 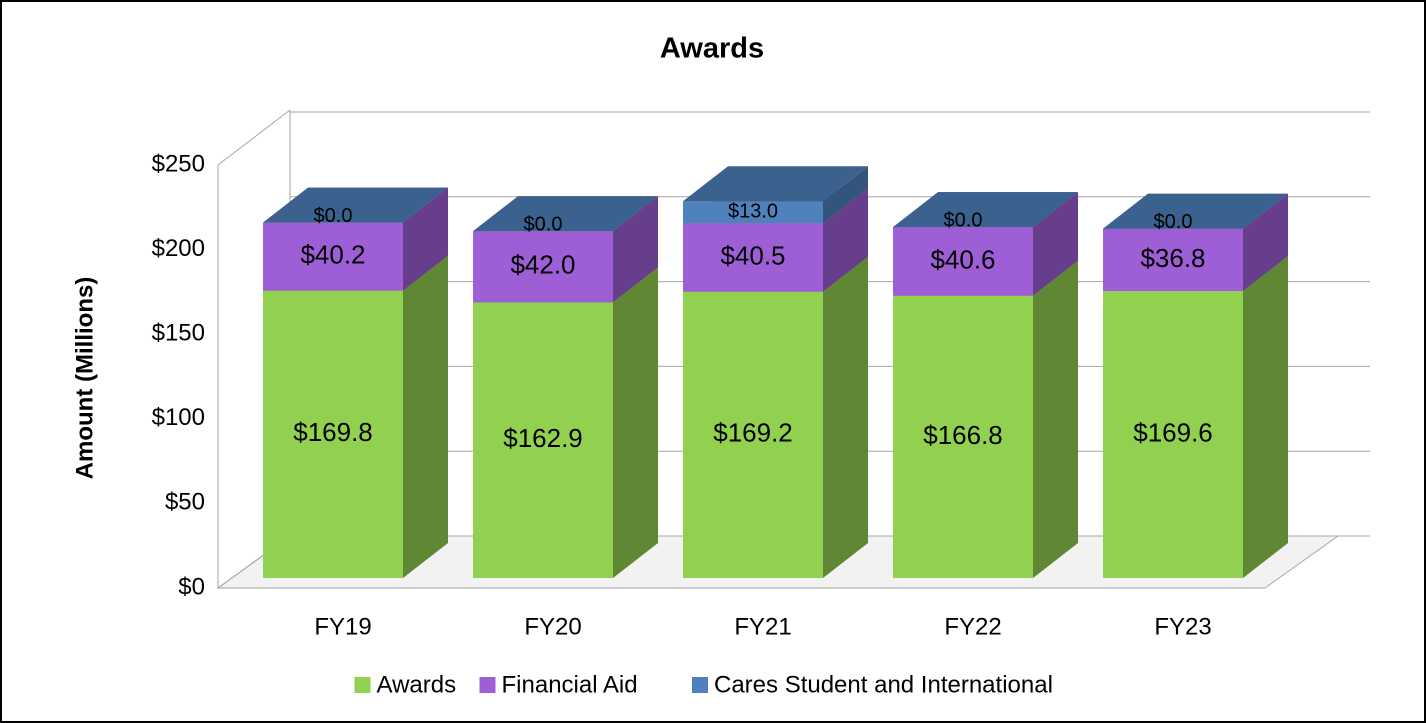 I want to click on data-label: $36.8, so click(x=1172, y=258).